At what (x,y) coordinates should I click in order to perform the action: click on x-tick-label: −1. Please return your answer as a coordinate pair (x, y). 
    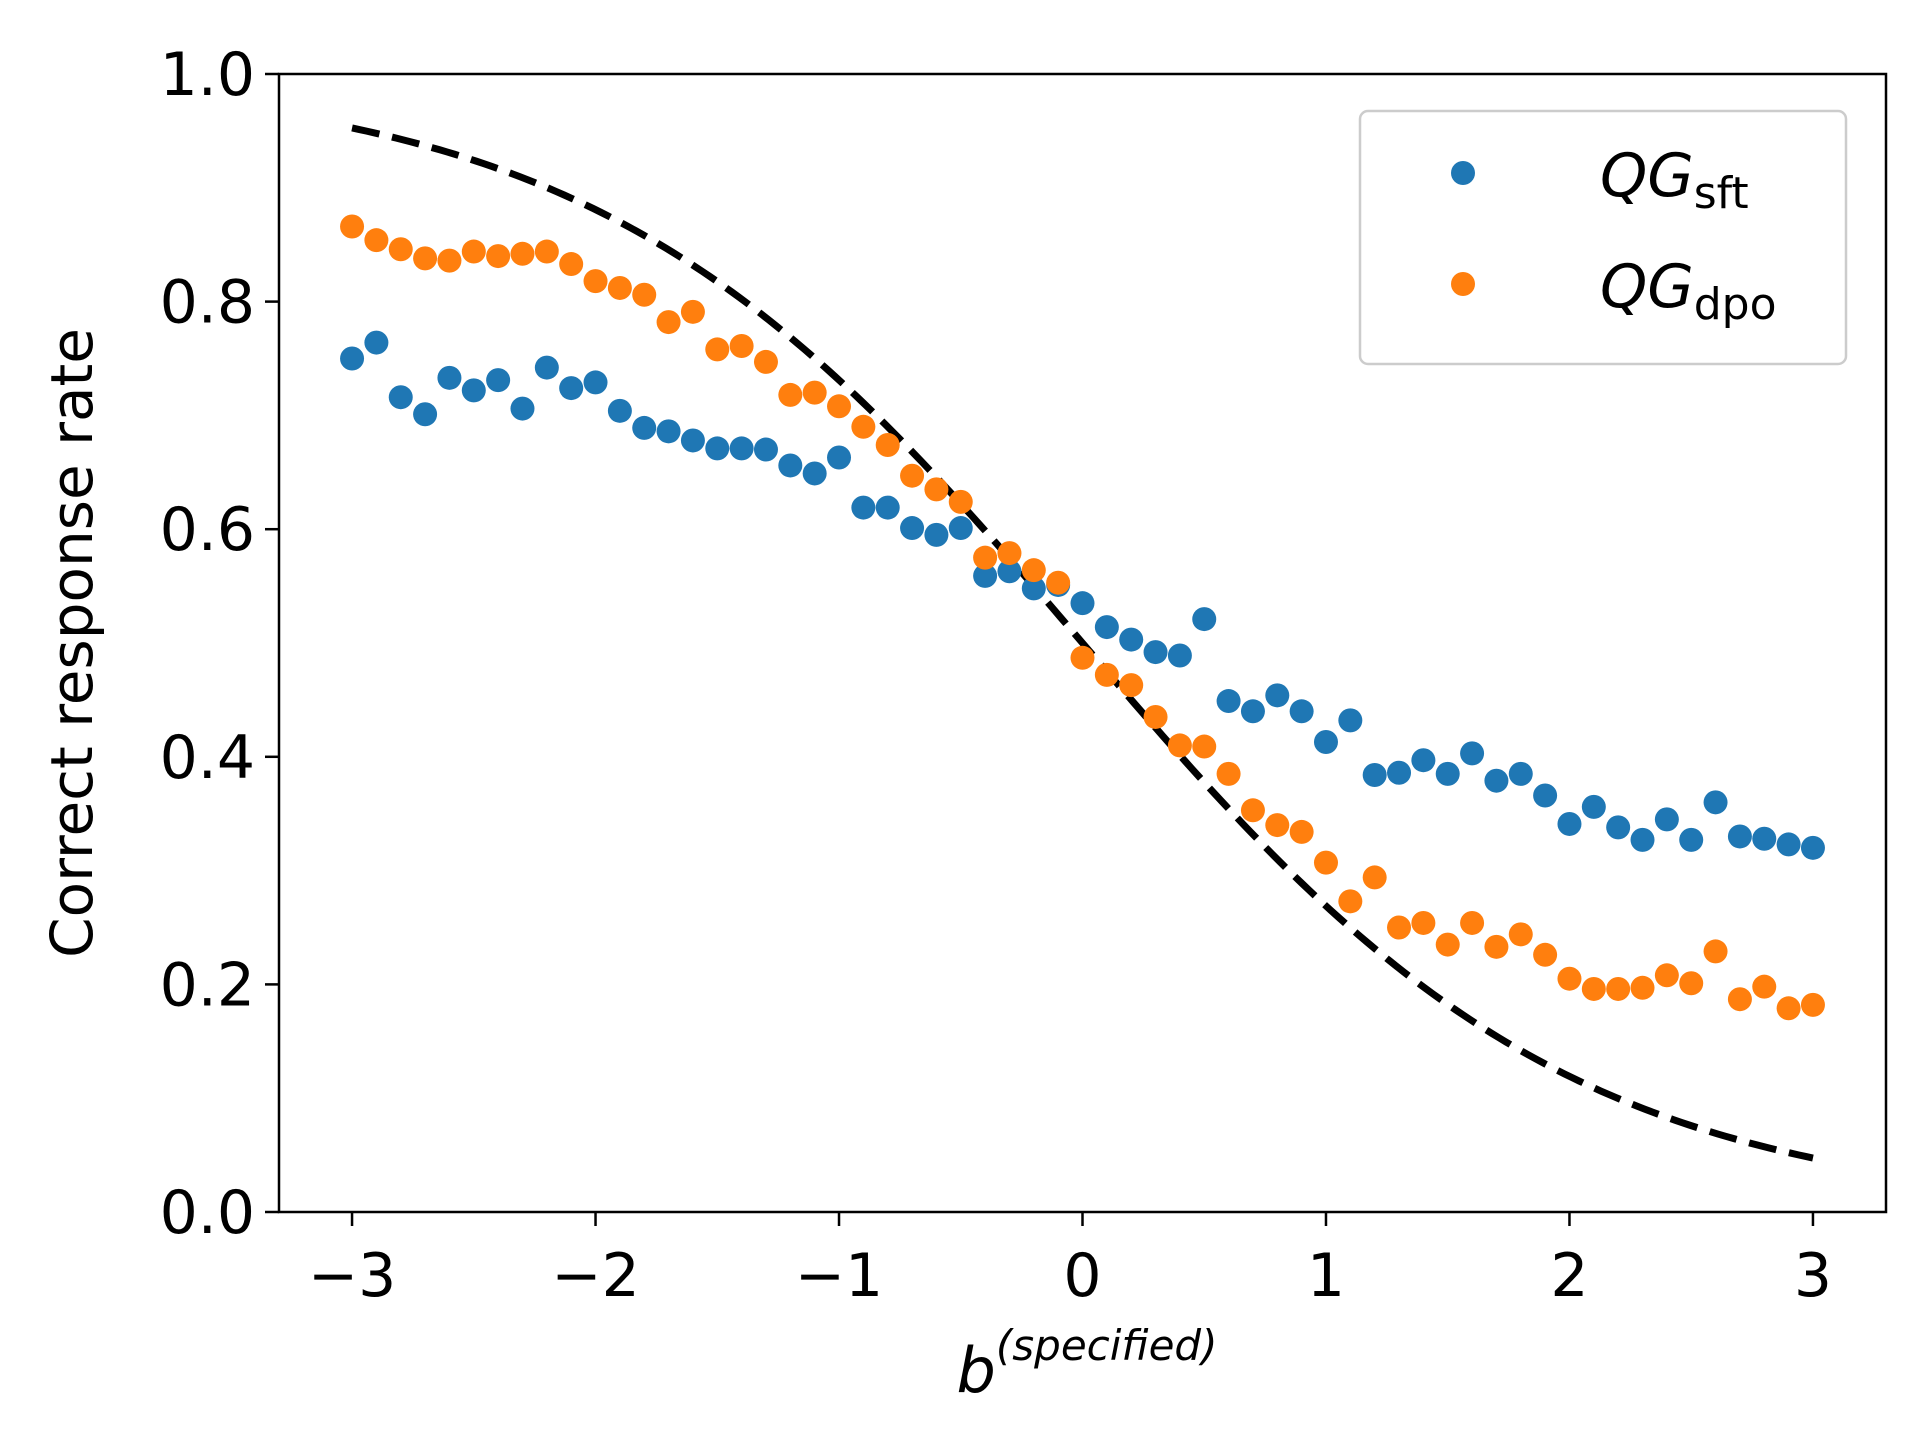
    Looking at the image, I should click on (839, 1276).